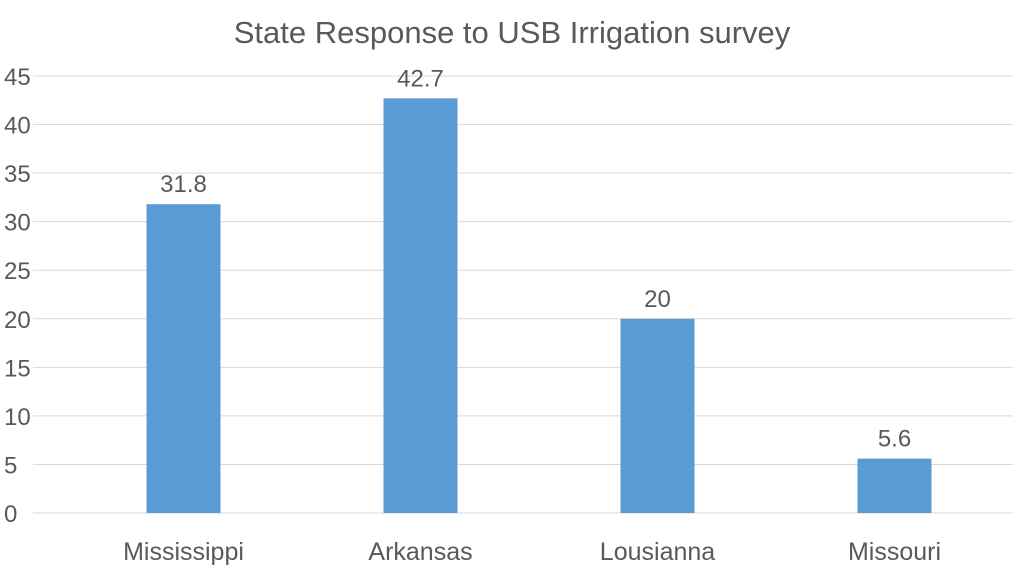 The image size is (1024, 581). I want to click on data-label: 31.8, so click(183, 184).